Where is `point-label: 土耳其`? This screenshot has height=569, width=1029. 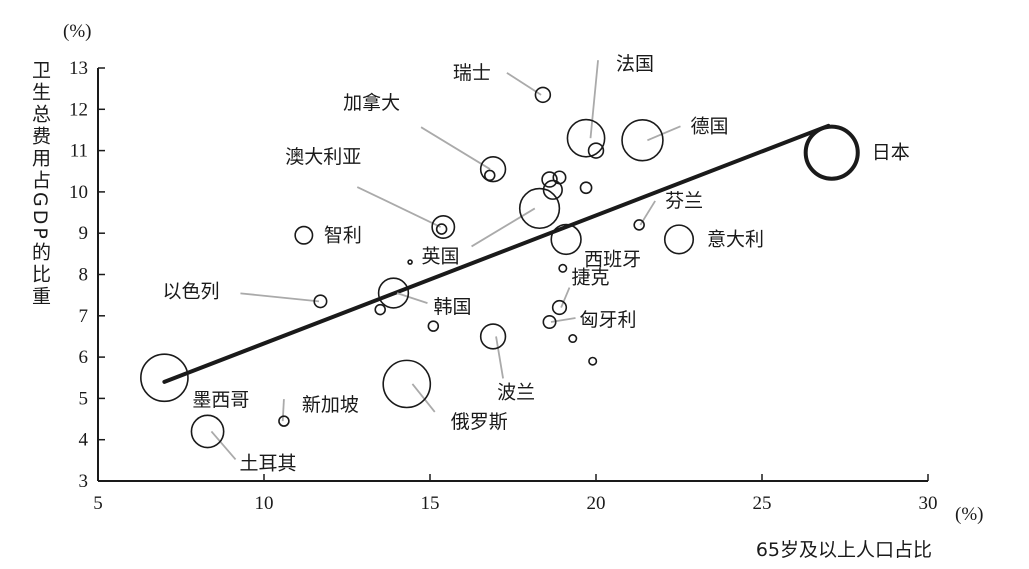 point-label: 土耳其 is located at coordinates (268, 463).